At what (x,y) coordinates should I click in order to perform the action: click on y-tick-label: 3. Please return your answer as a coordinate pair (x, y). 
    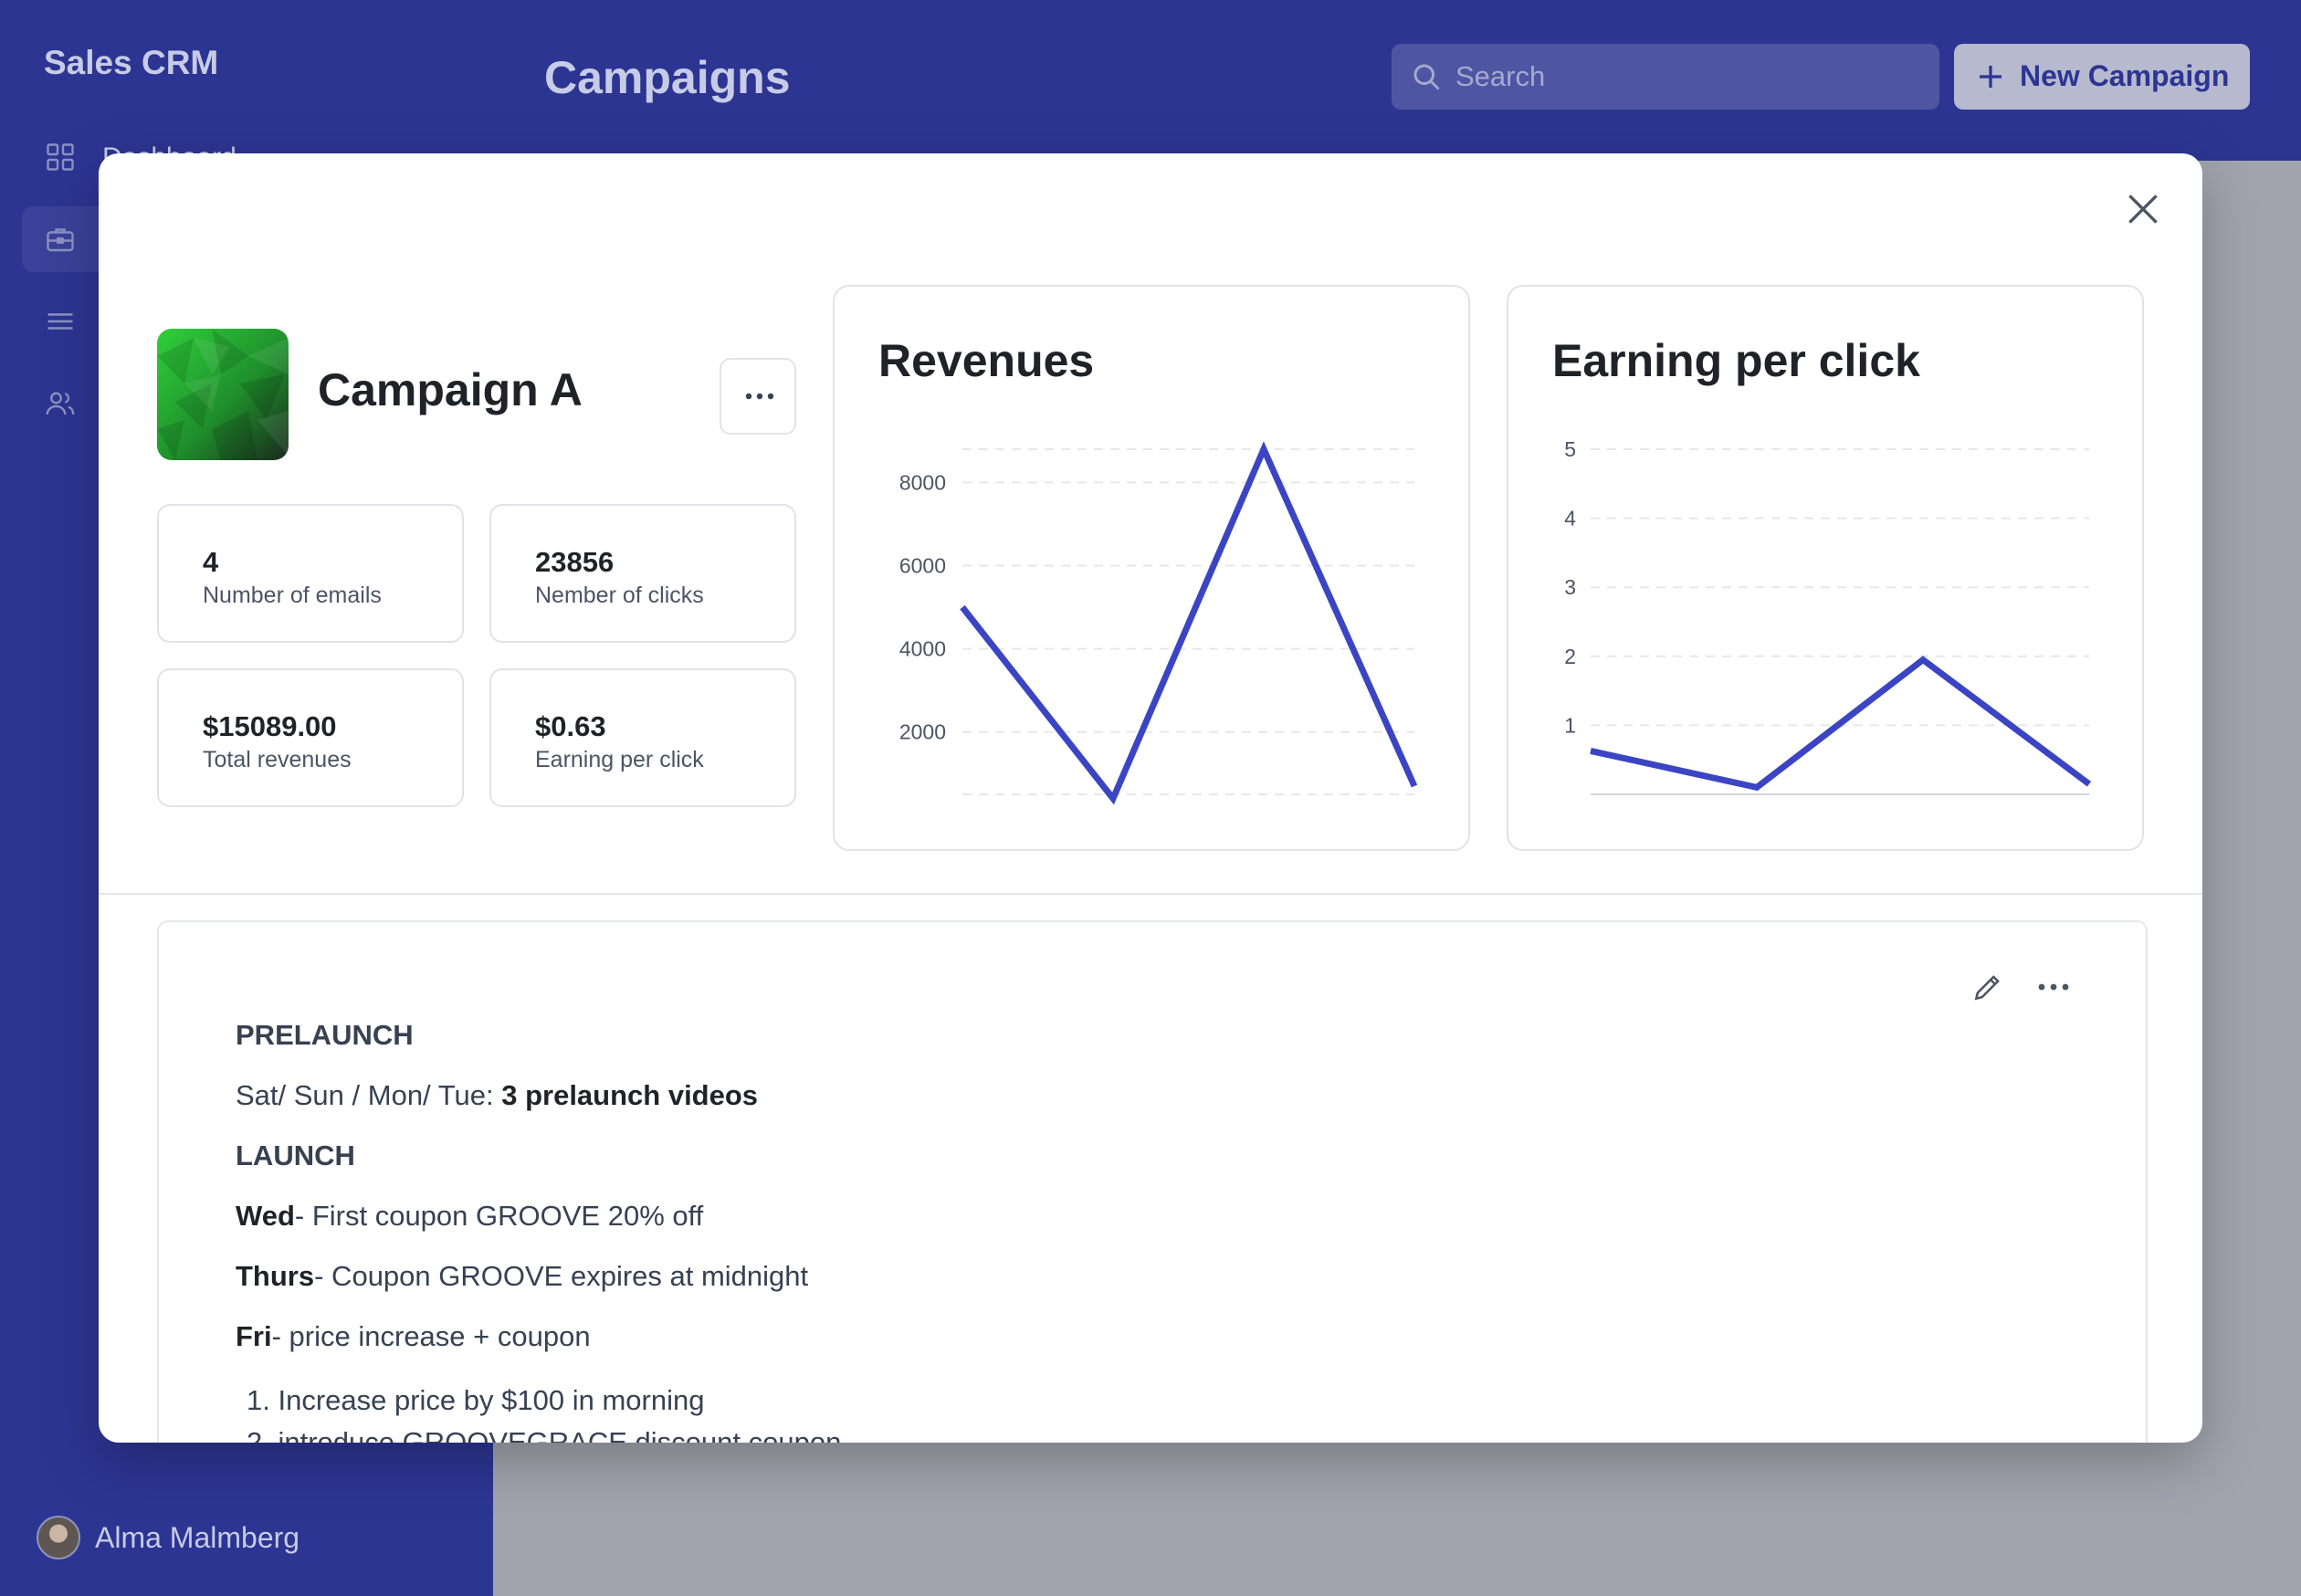
    Looking at the image, I should click on (1570, 587).